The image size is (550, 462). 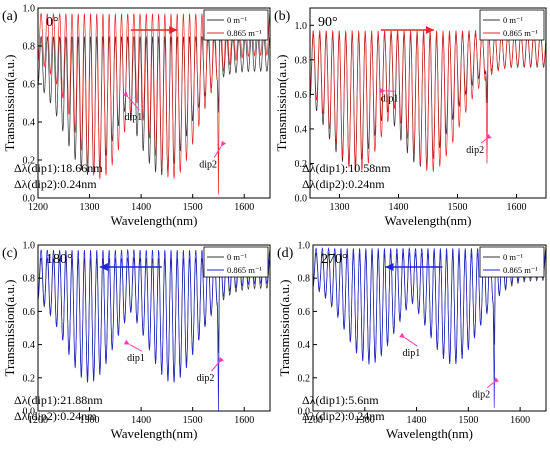 What do you see at coordinates (282, 16) in the screenshot?
I see `panel-label: (b)` at bounding box center [282, 16].